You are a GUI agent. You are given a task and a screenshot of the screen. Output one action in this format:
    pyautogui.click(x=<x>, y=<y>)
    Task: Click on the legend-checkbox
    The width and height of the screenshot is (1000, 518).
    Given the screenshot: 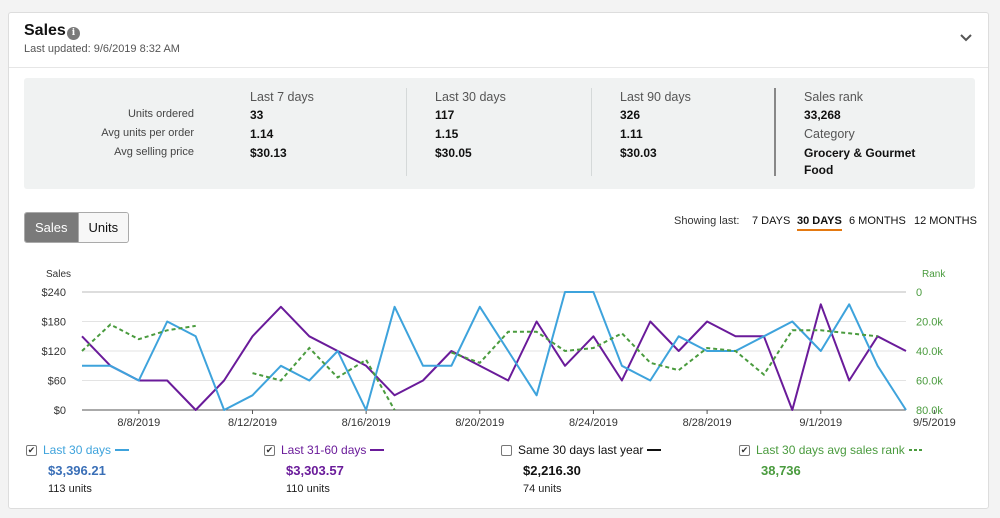 What is the action you would take?
    pyautogui.click(x=506, y=450)
    